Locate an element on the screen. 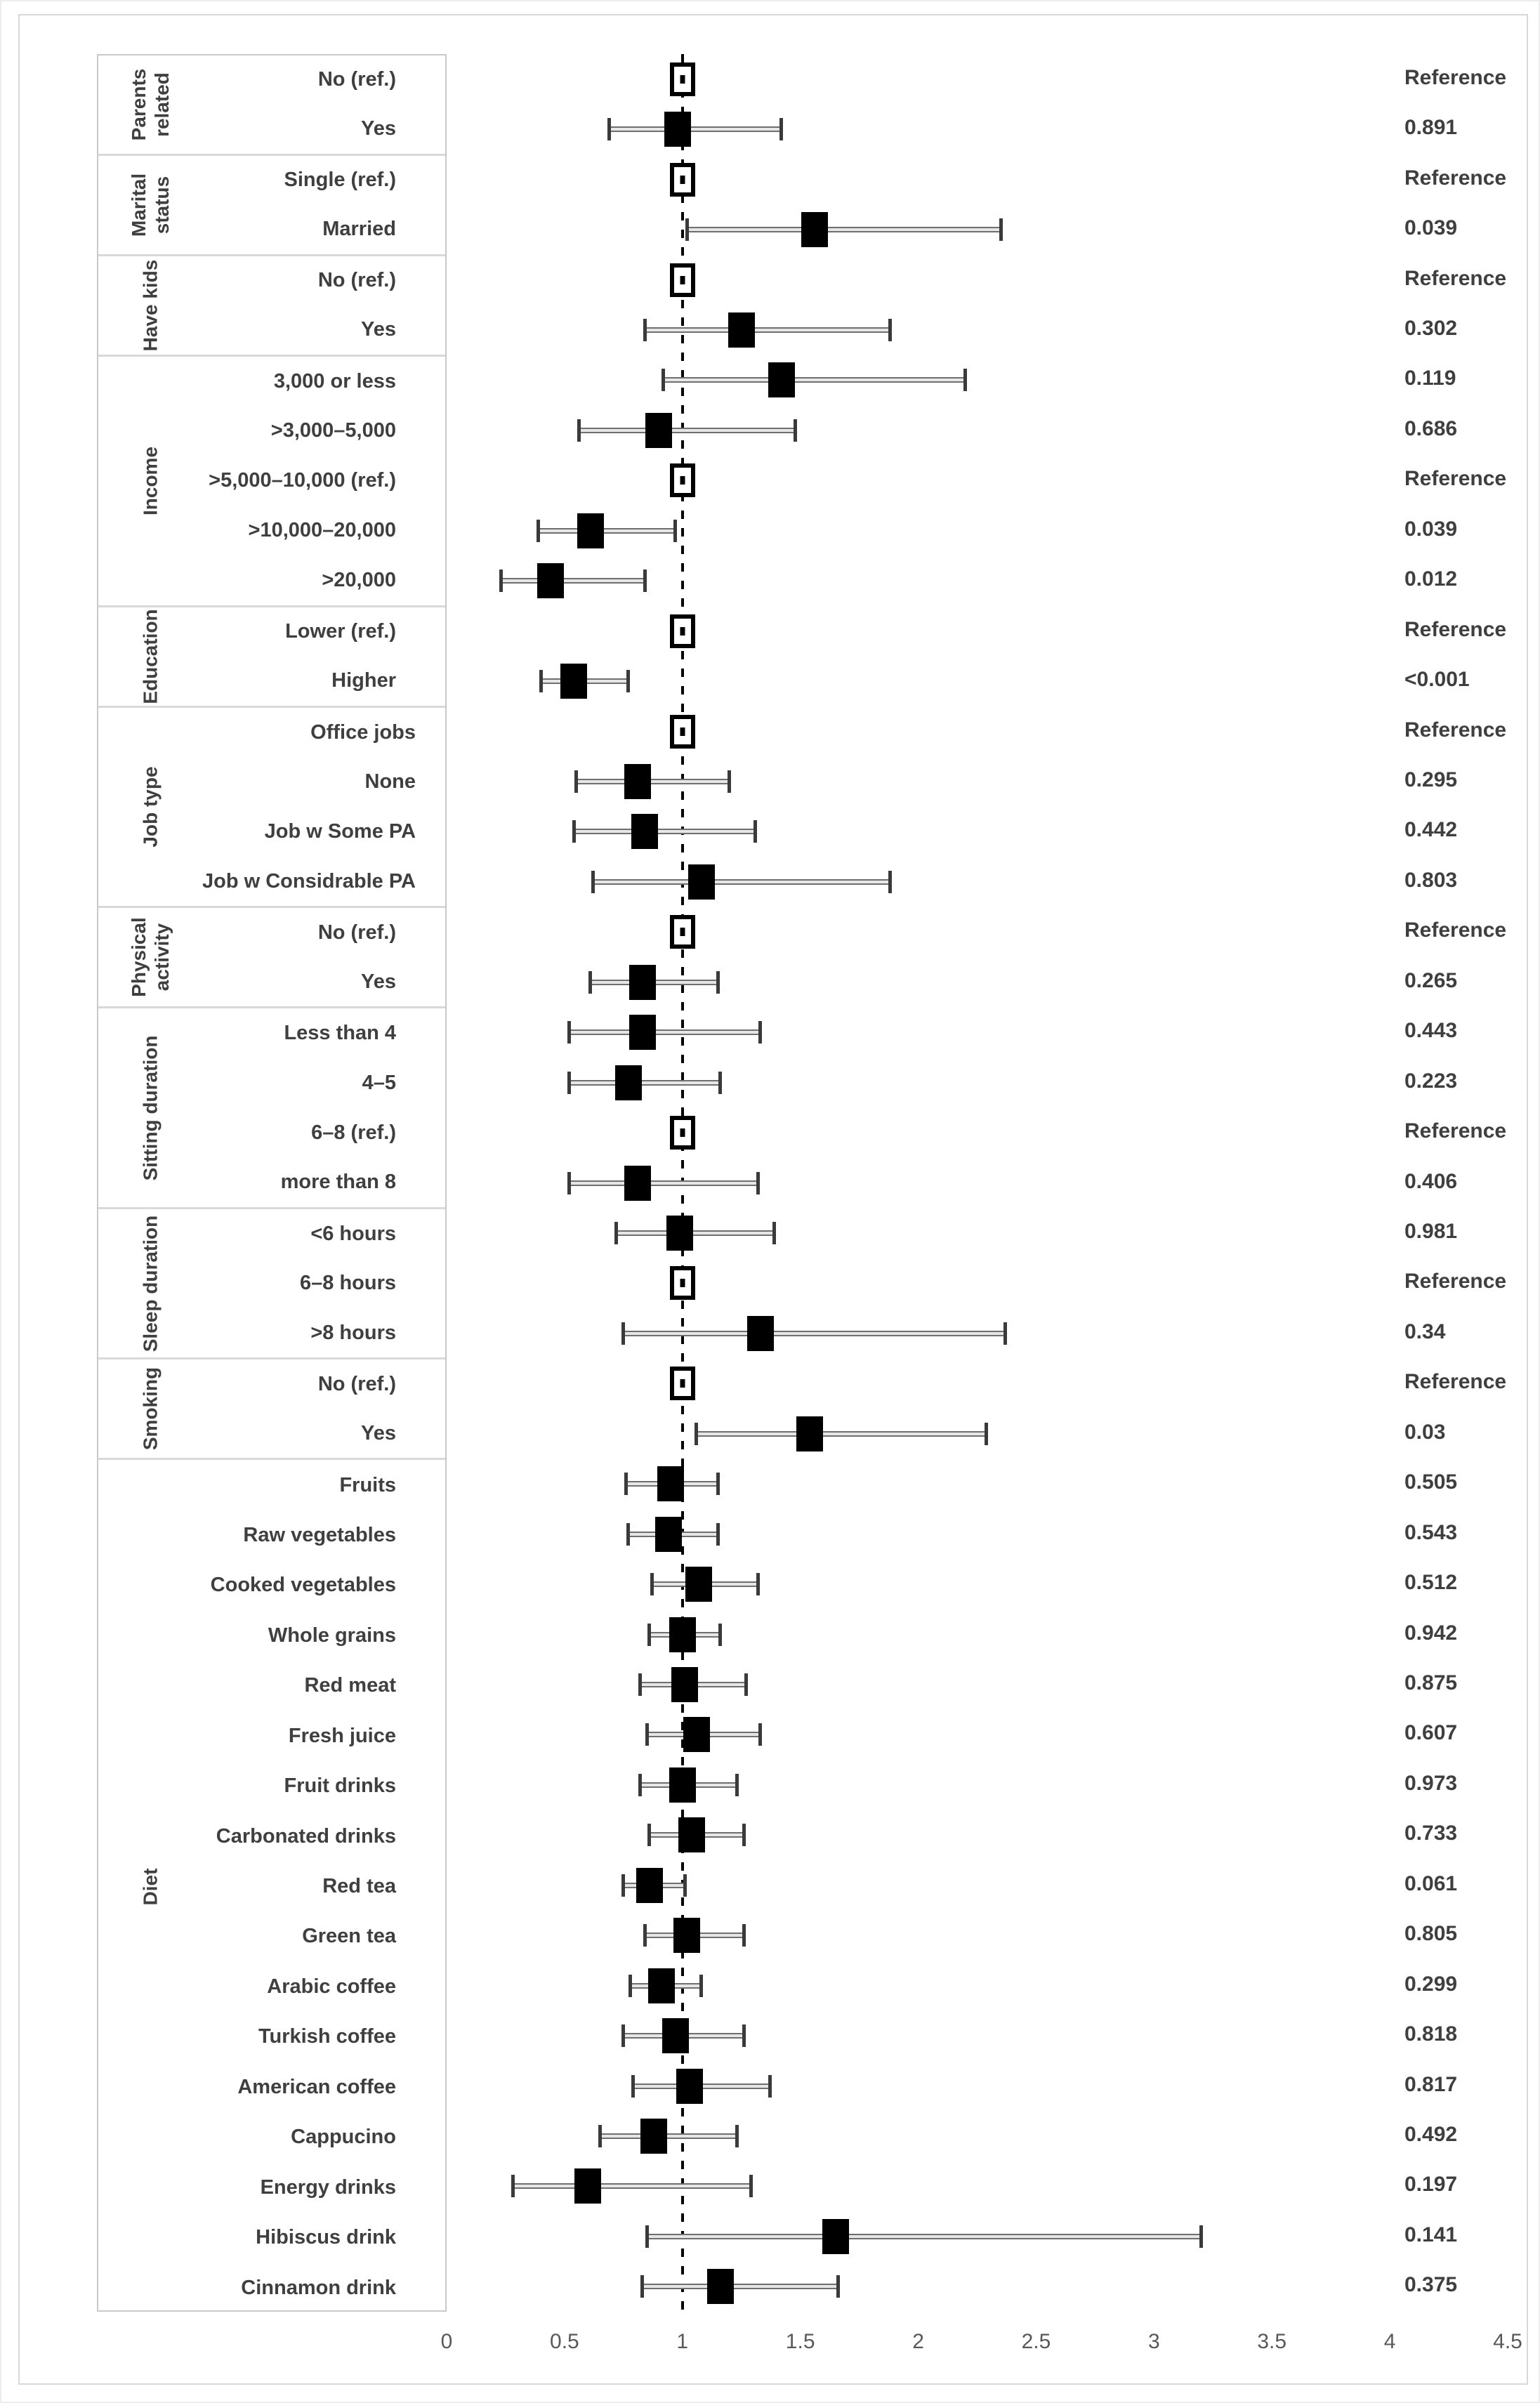  p-value: 0.03 is located at coordinates (1425, 1432).